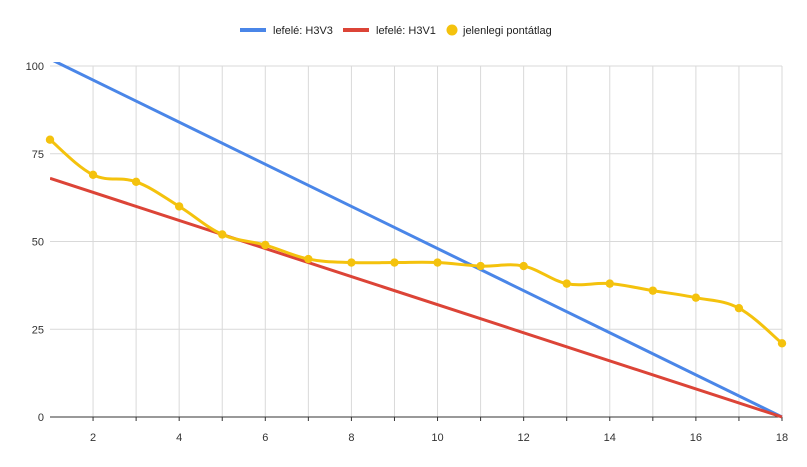 The height and width of the screenshot is (467, 807). I want to click on x-tick-label: 16, so click(696, 438).